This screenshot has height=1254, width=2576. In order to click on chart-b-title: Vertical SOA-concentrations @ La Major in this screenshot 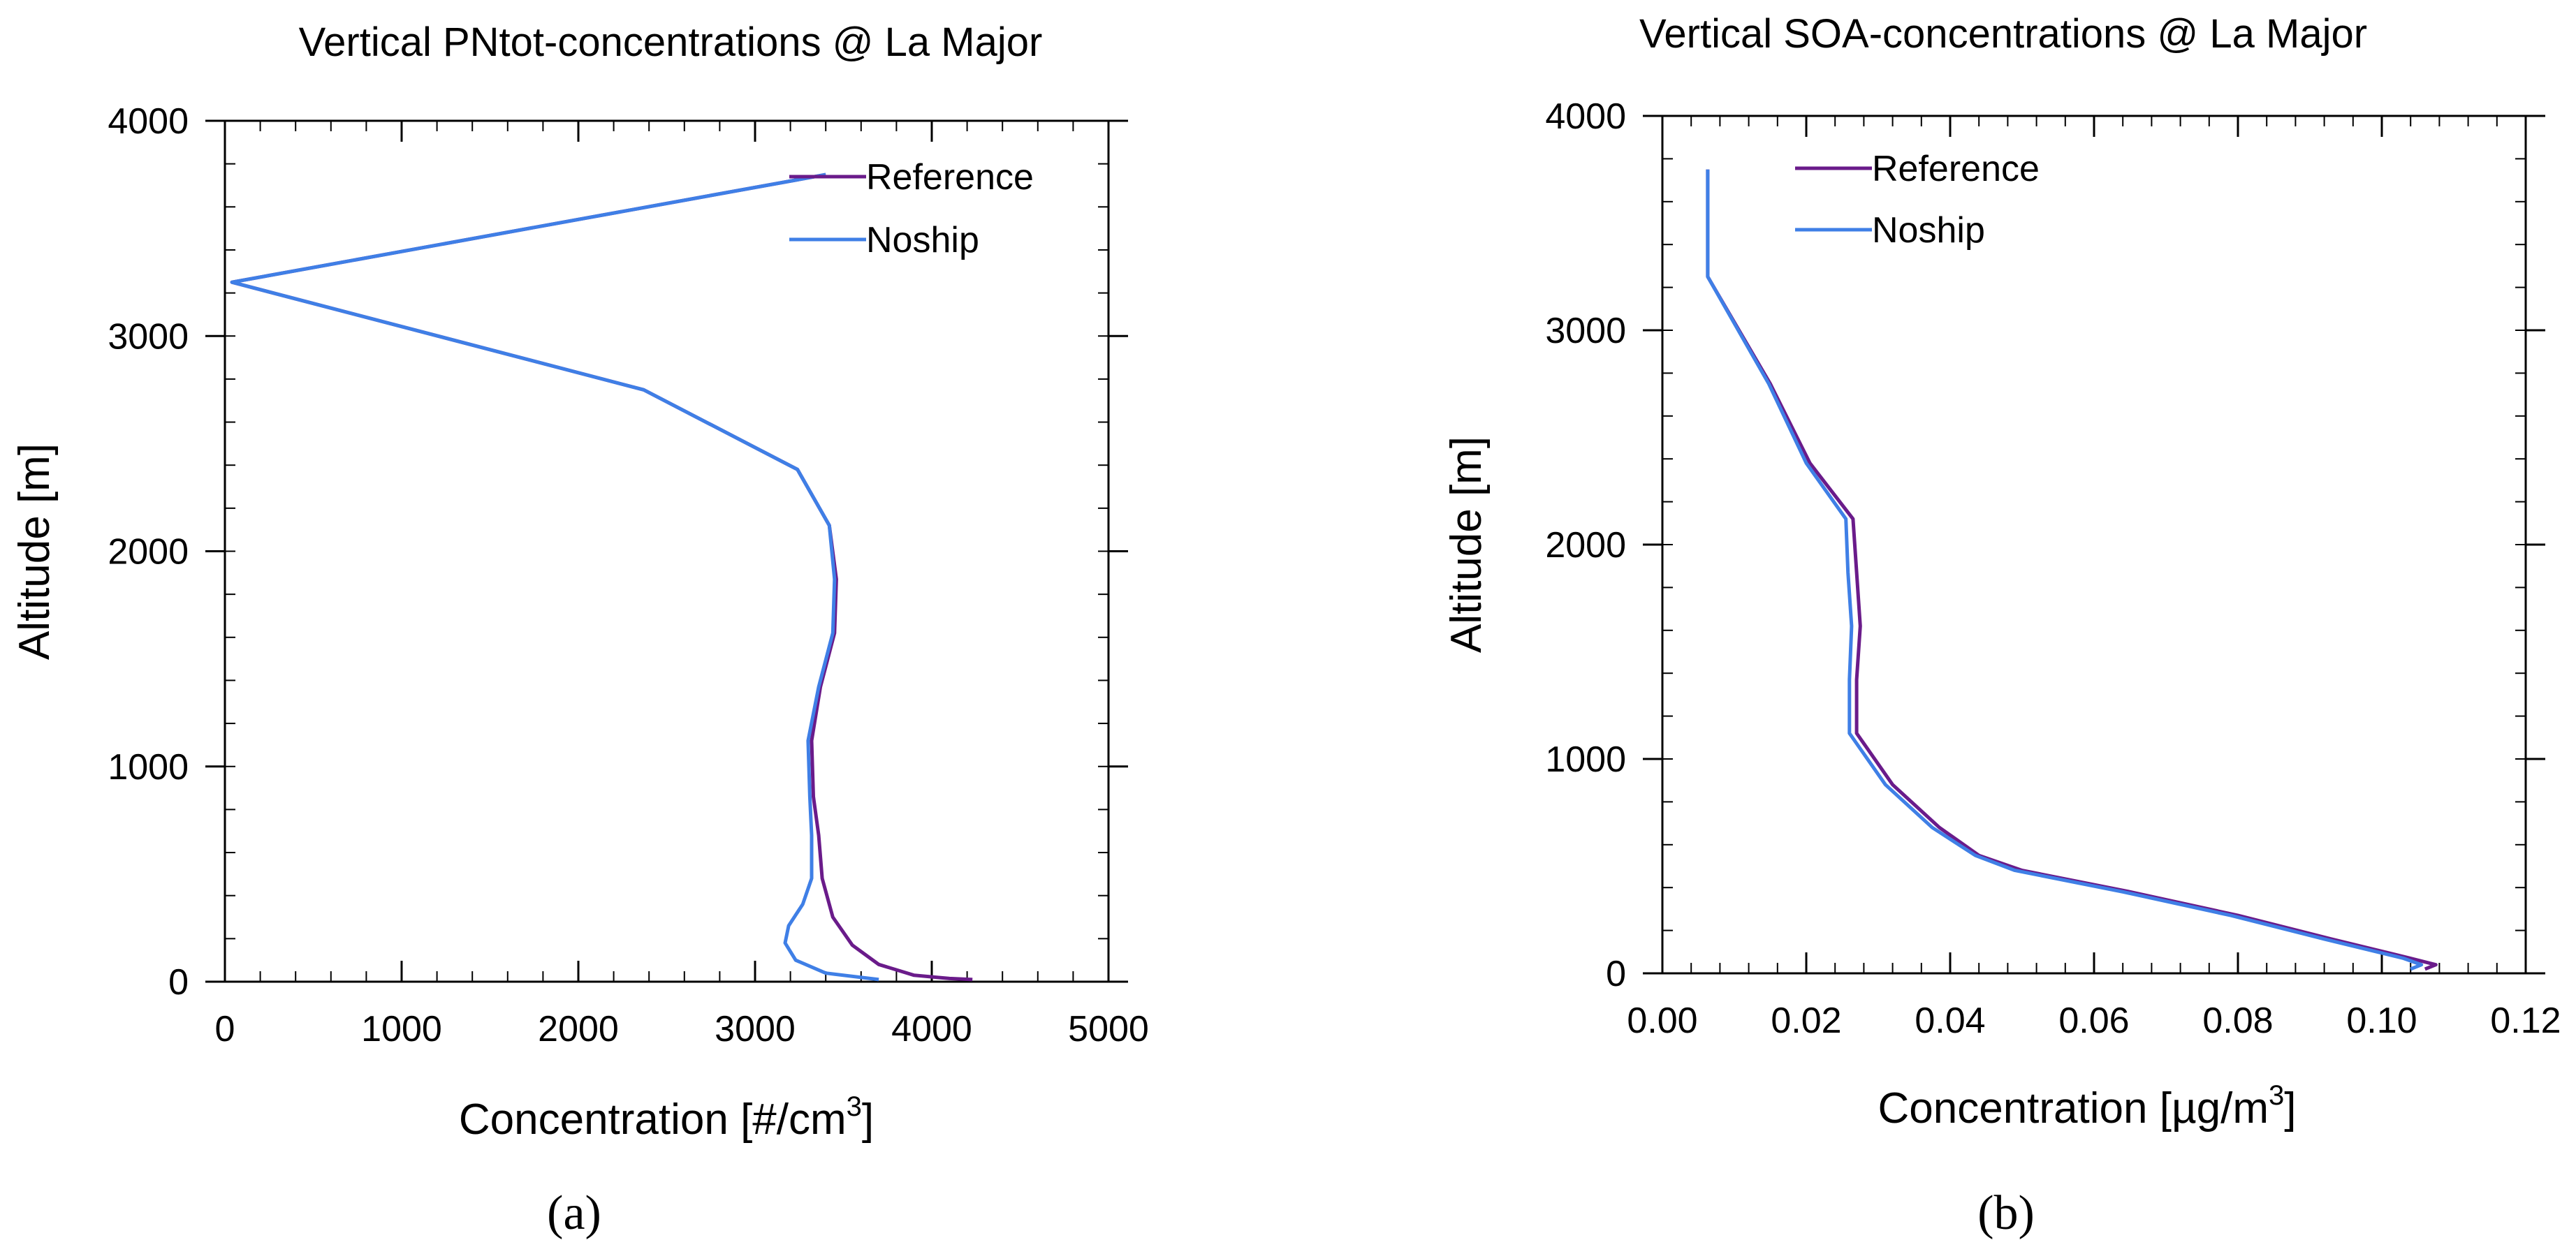, I will do `click(2003, 34)`.